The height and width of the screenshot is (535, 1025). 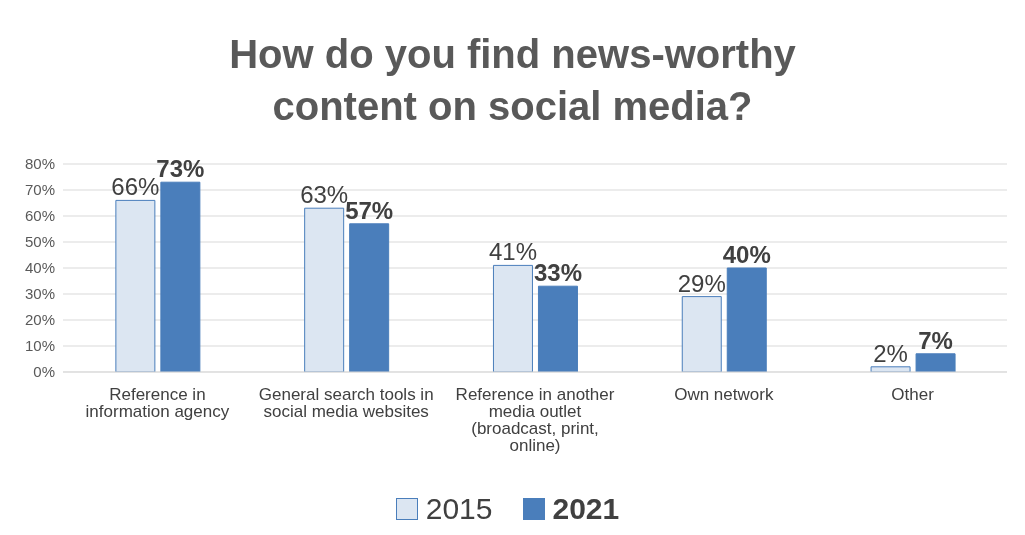 I want to click on x-tick-label: Other, so click(x=913, y=395).